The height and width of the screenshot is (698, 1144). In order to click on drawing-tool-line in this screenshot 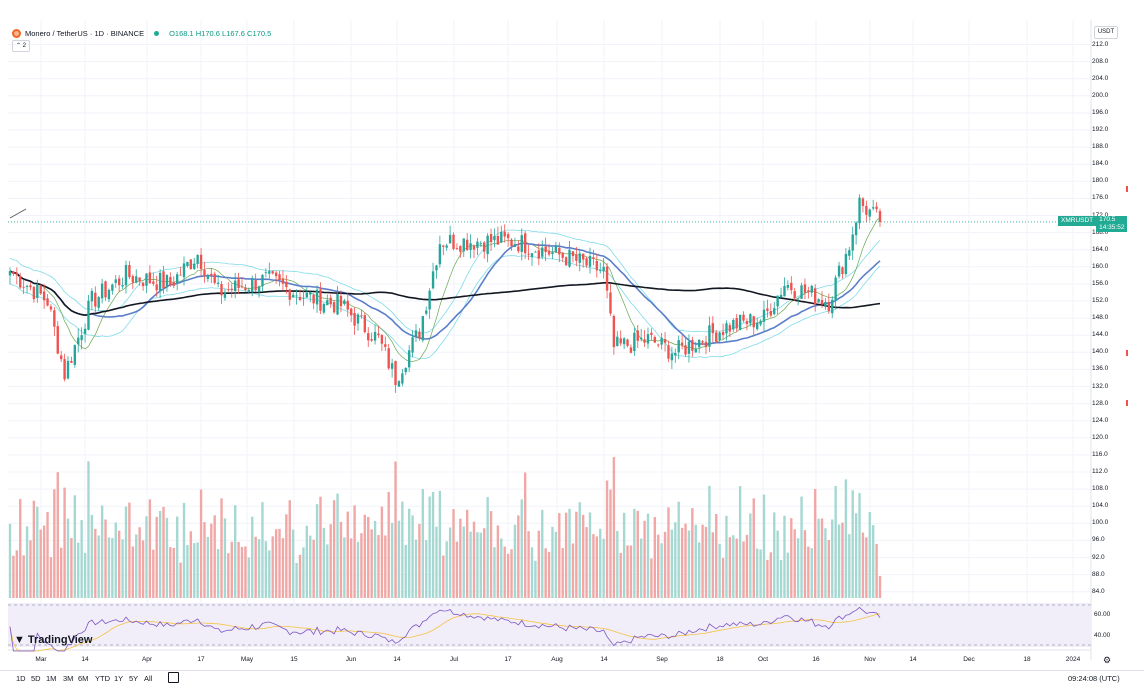, I will do `click(18, 213)`.